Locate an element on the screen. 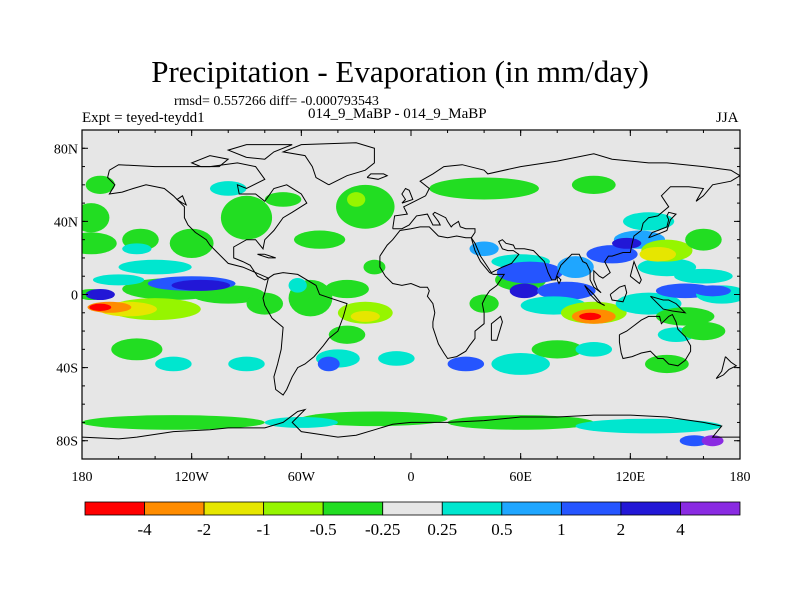 Image resolution: width=800 pixels, height=600 pixels. colorbar-label: 2 is located at coordinates (621, 529).